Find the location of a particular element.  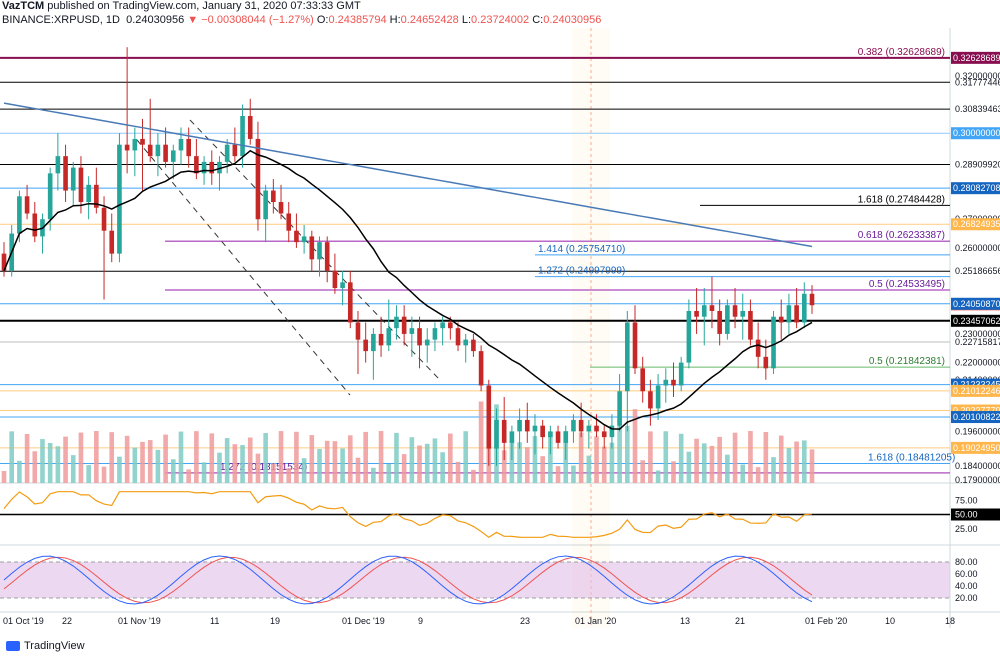

price-badge-text: 0.30000000 is located at coordinates (976, 133).